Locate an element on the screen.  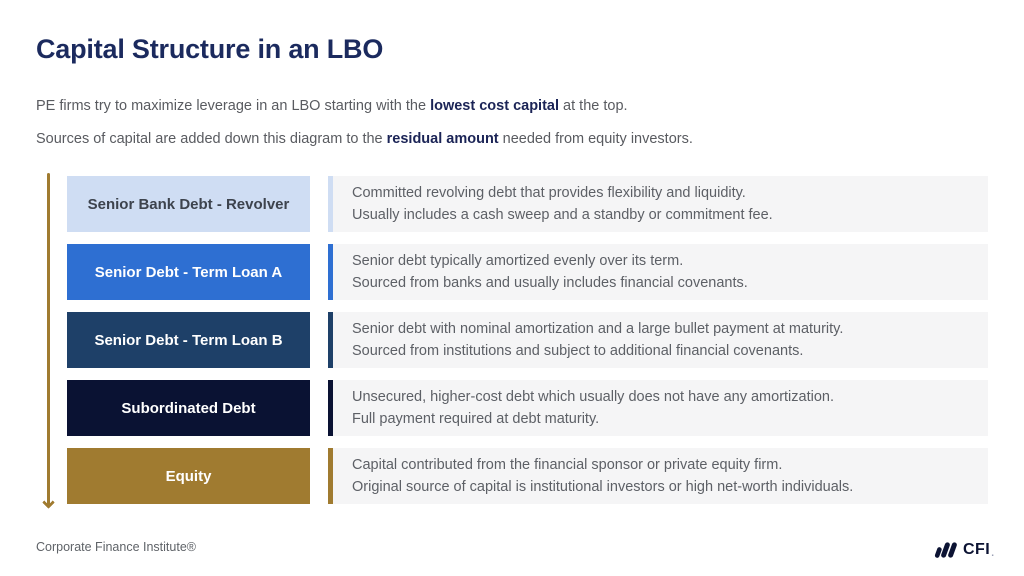
capital-label: Senior Debt - Term Loan A is located at coordinates (188, 272).